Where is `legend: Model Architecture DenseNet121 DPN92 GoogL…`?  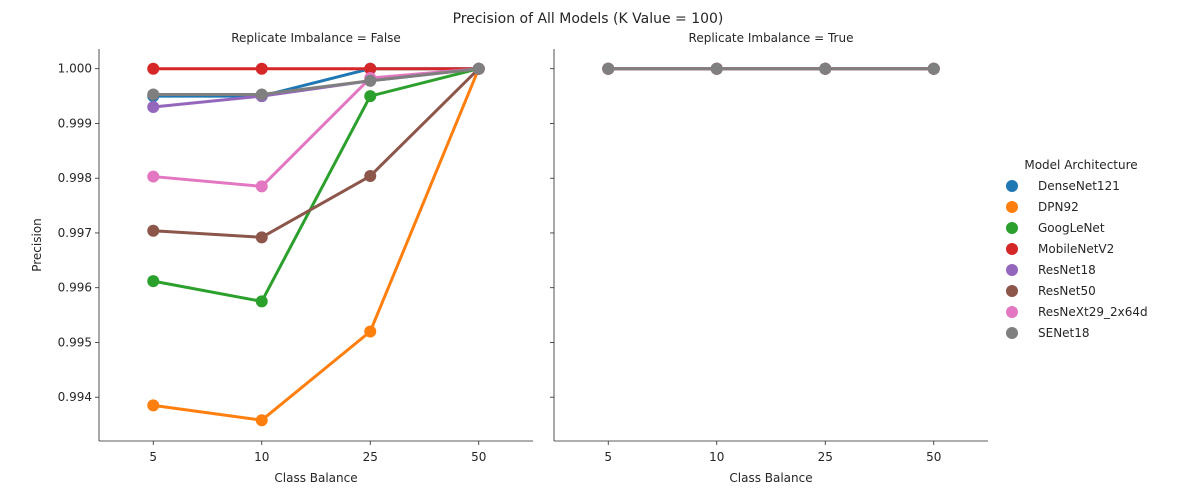
legend: Model Architecture DenseNet121 DPN92 GoogL… is located at coordinates (1077, 249).